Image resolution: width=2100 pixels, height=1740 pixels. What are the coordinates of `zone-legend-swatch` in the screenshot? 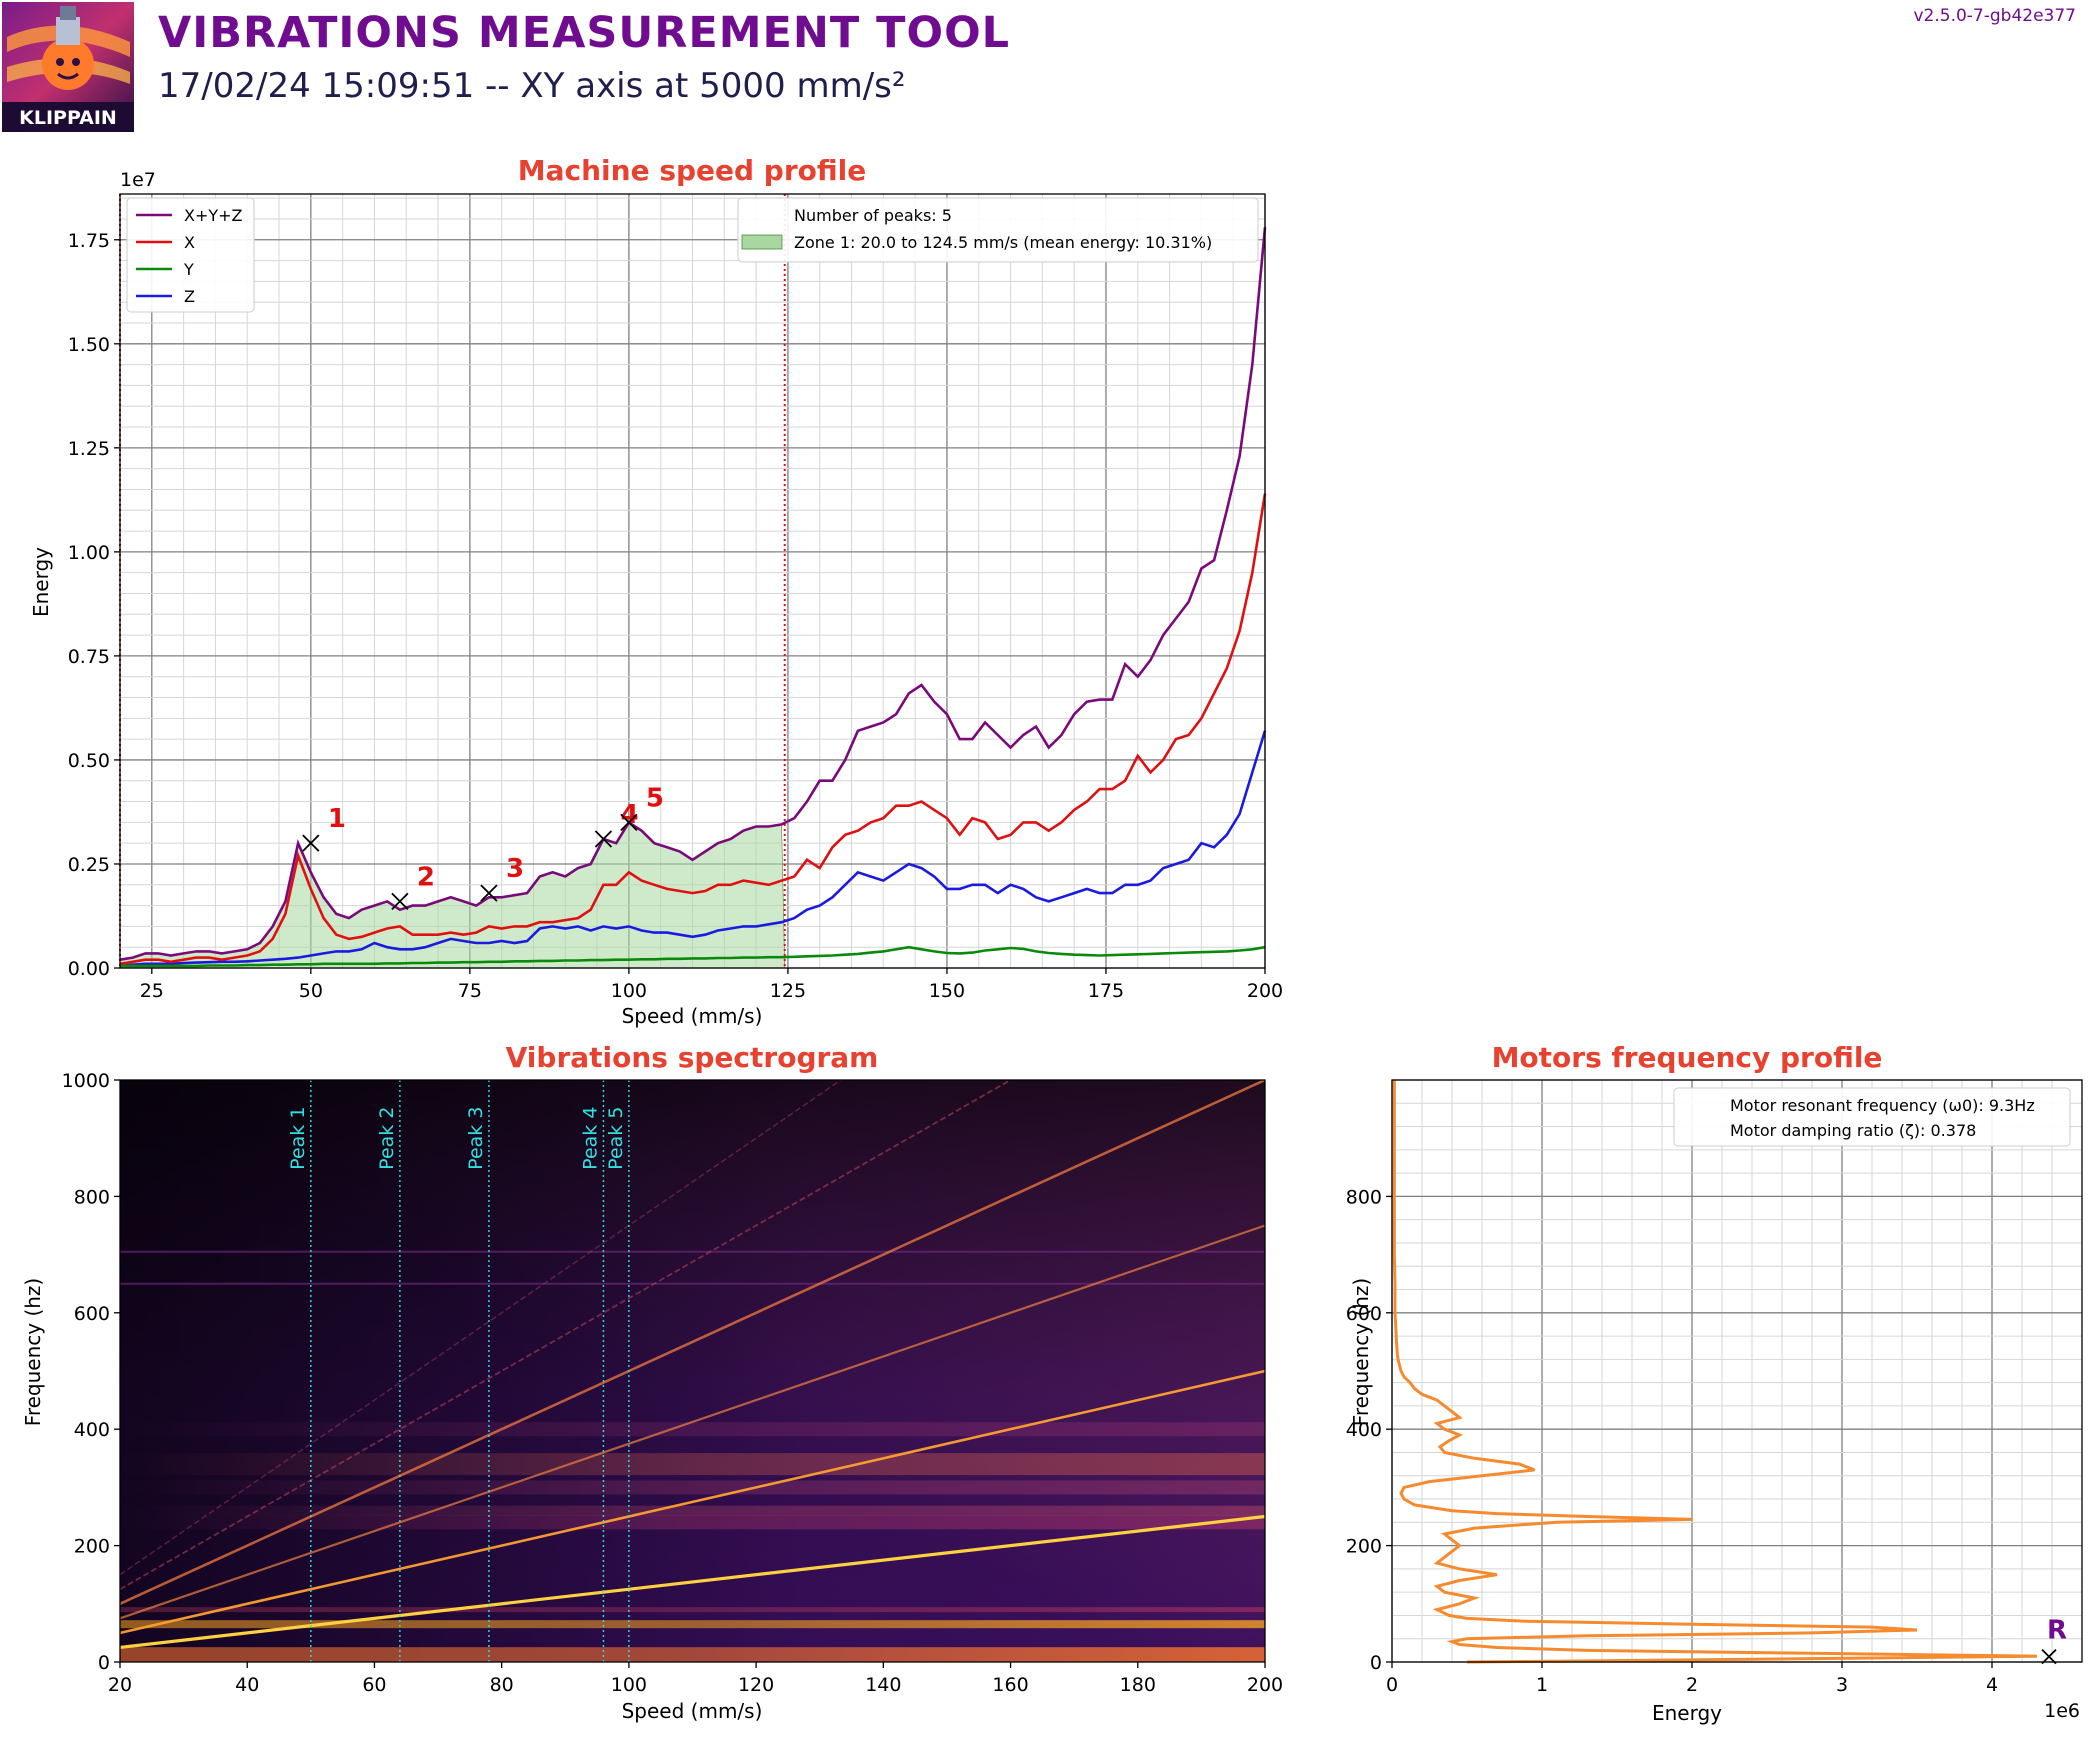 It's located at (762, 242).